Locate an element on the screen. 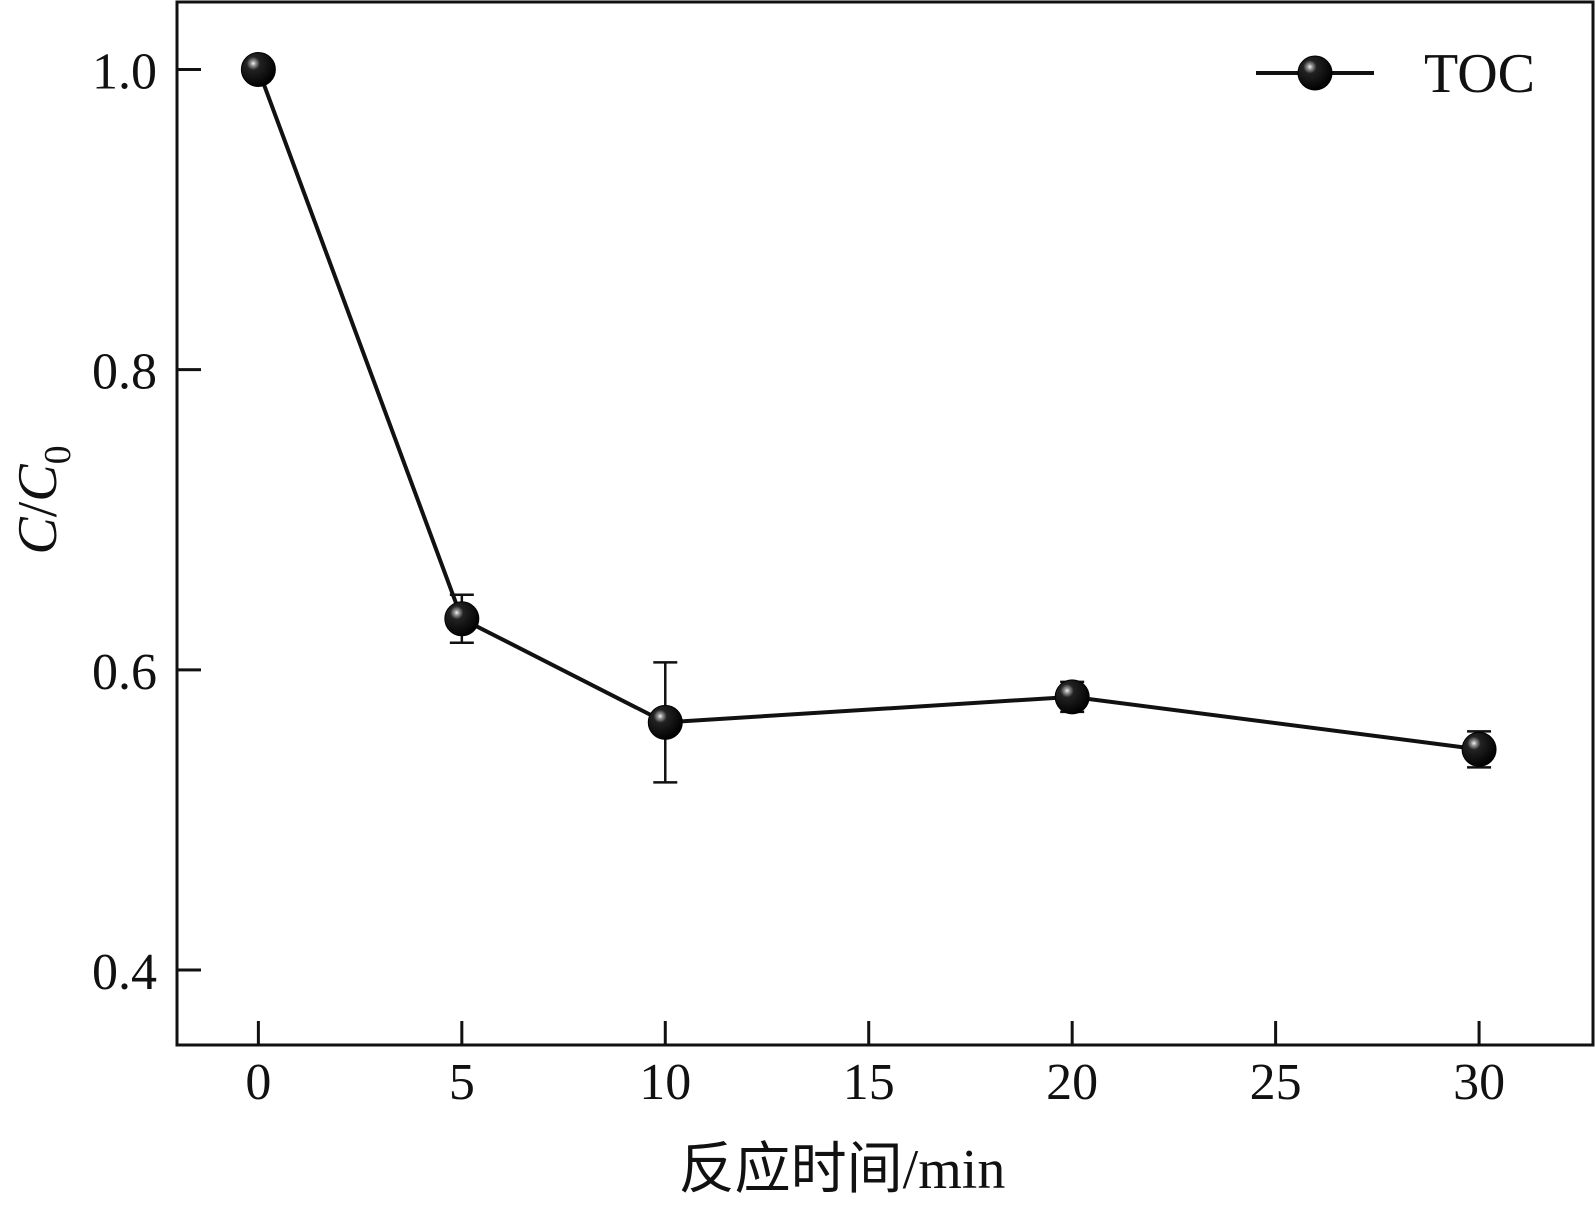  legend-layer: TOC is located at coordinates (1395, 74).